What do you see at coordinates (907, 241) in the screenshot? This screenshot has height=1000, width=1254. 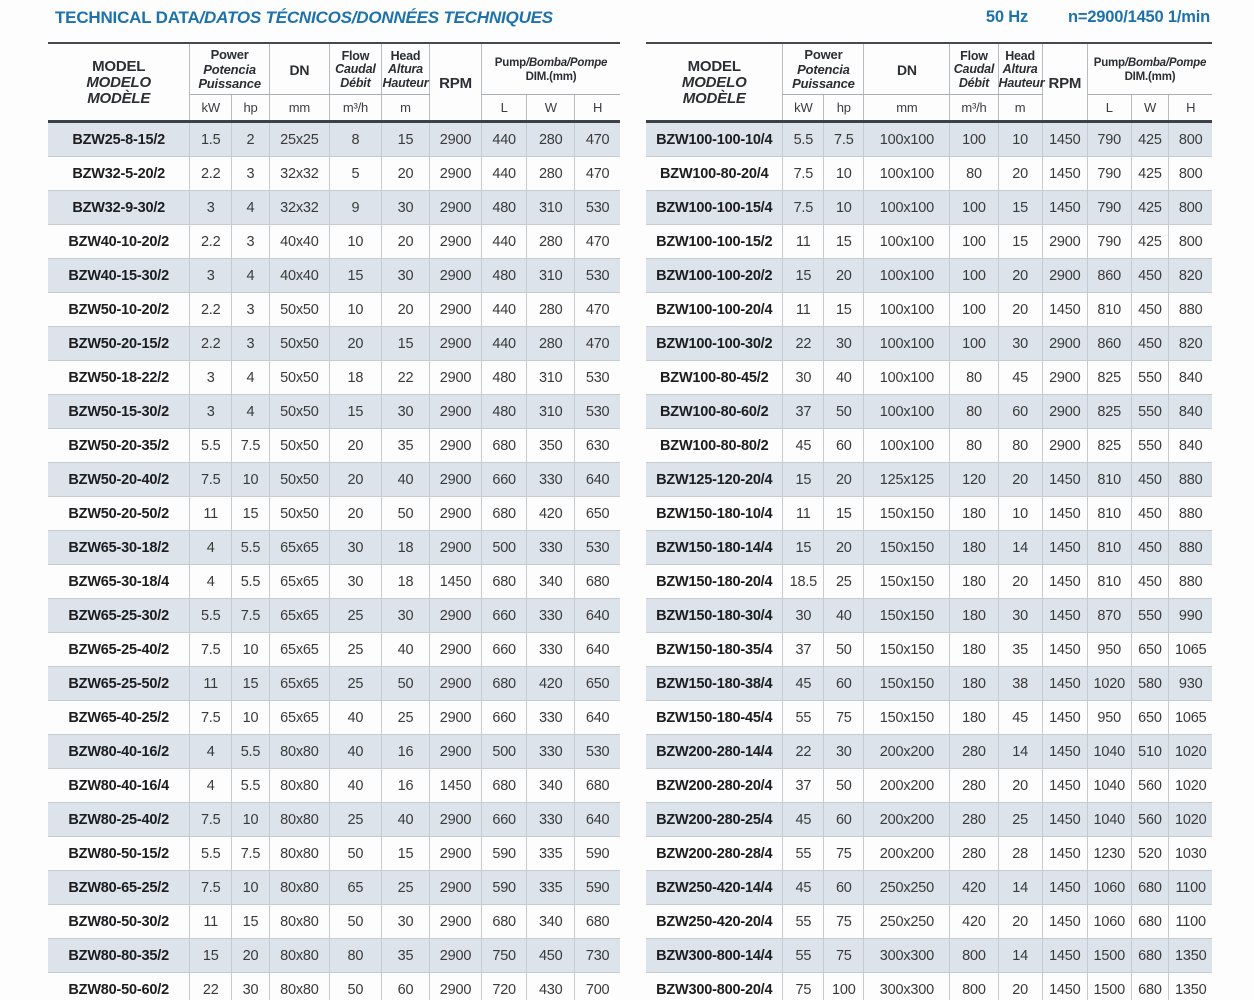 I see `value-cell: 100x100` at bounding box center [907, 241].